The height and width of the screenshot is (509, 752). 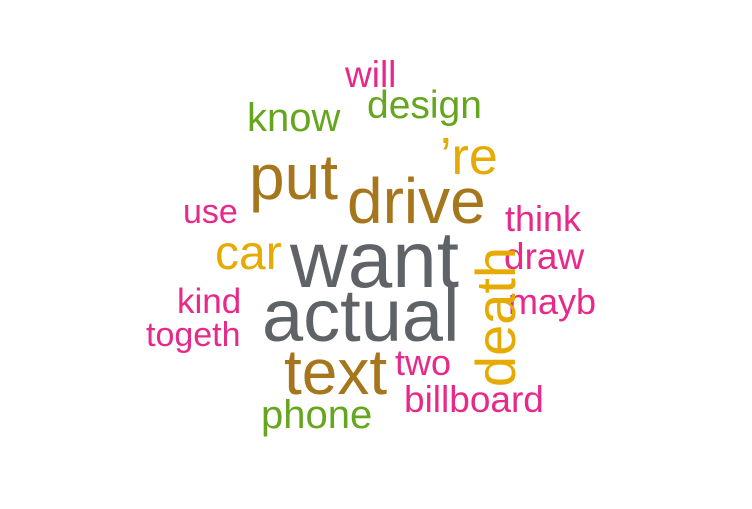 What do you see at coordinates (336, 372) in the screenshot?
I see `word-text: text` at bounding box center [336, 372].